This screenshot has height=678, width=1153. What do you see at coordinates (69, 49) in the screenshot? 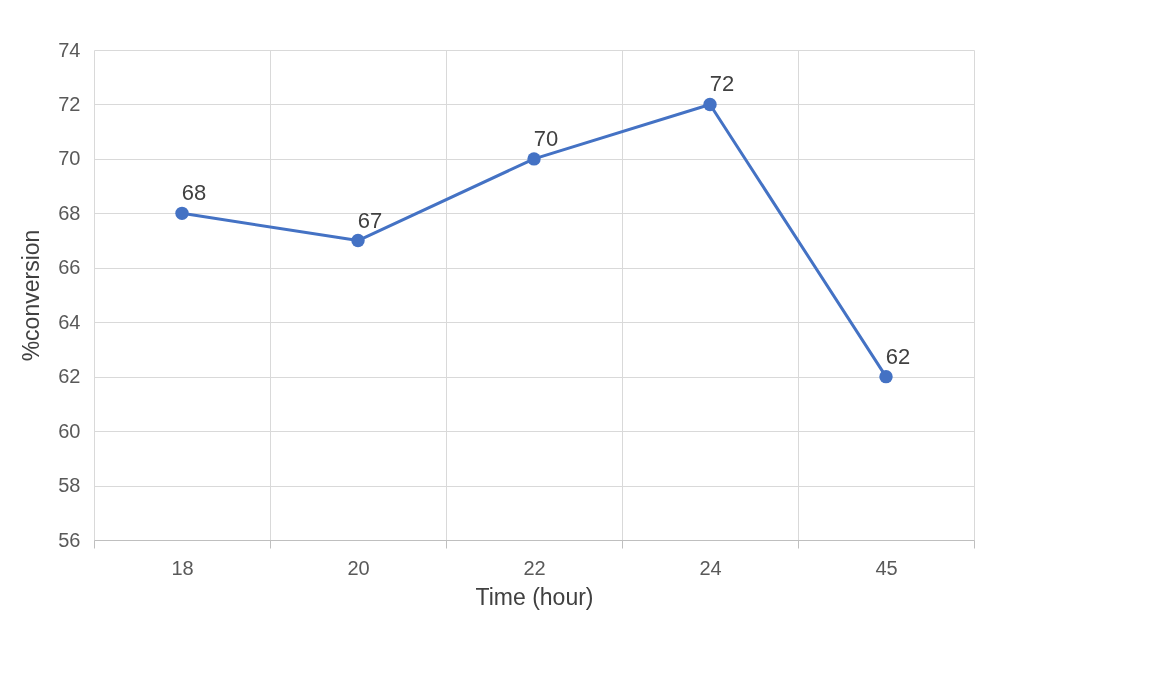
I see `y-tick-label: 74` at bounding box center [69, 49].